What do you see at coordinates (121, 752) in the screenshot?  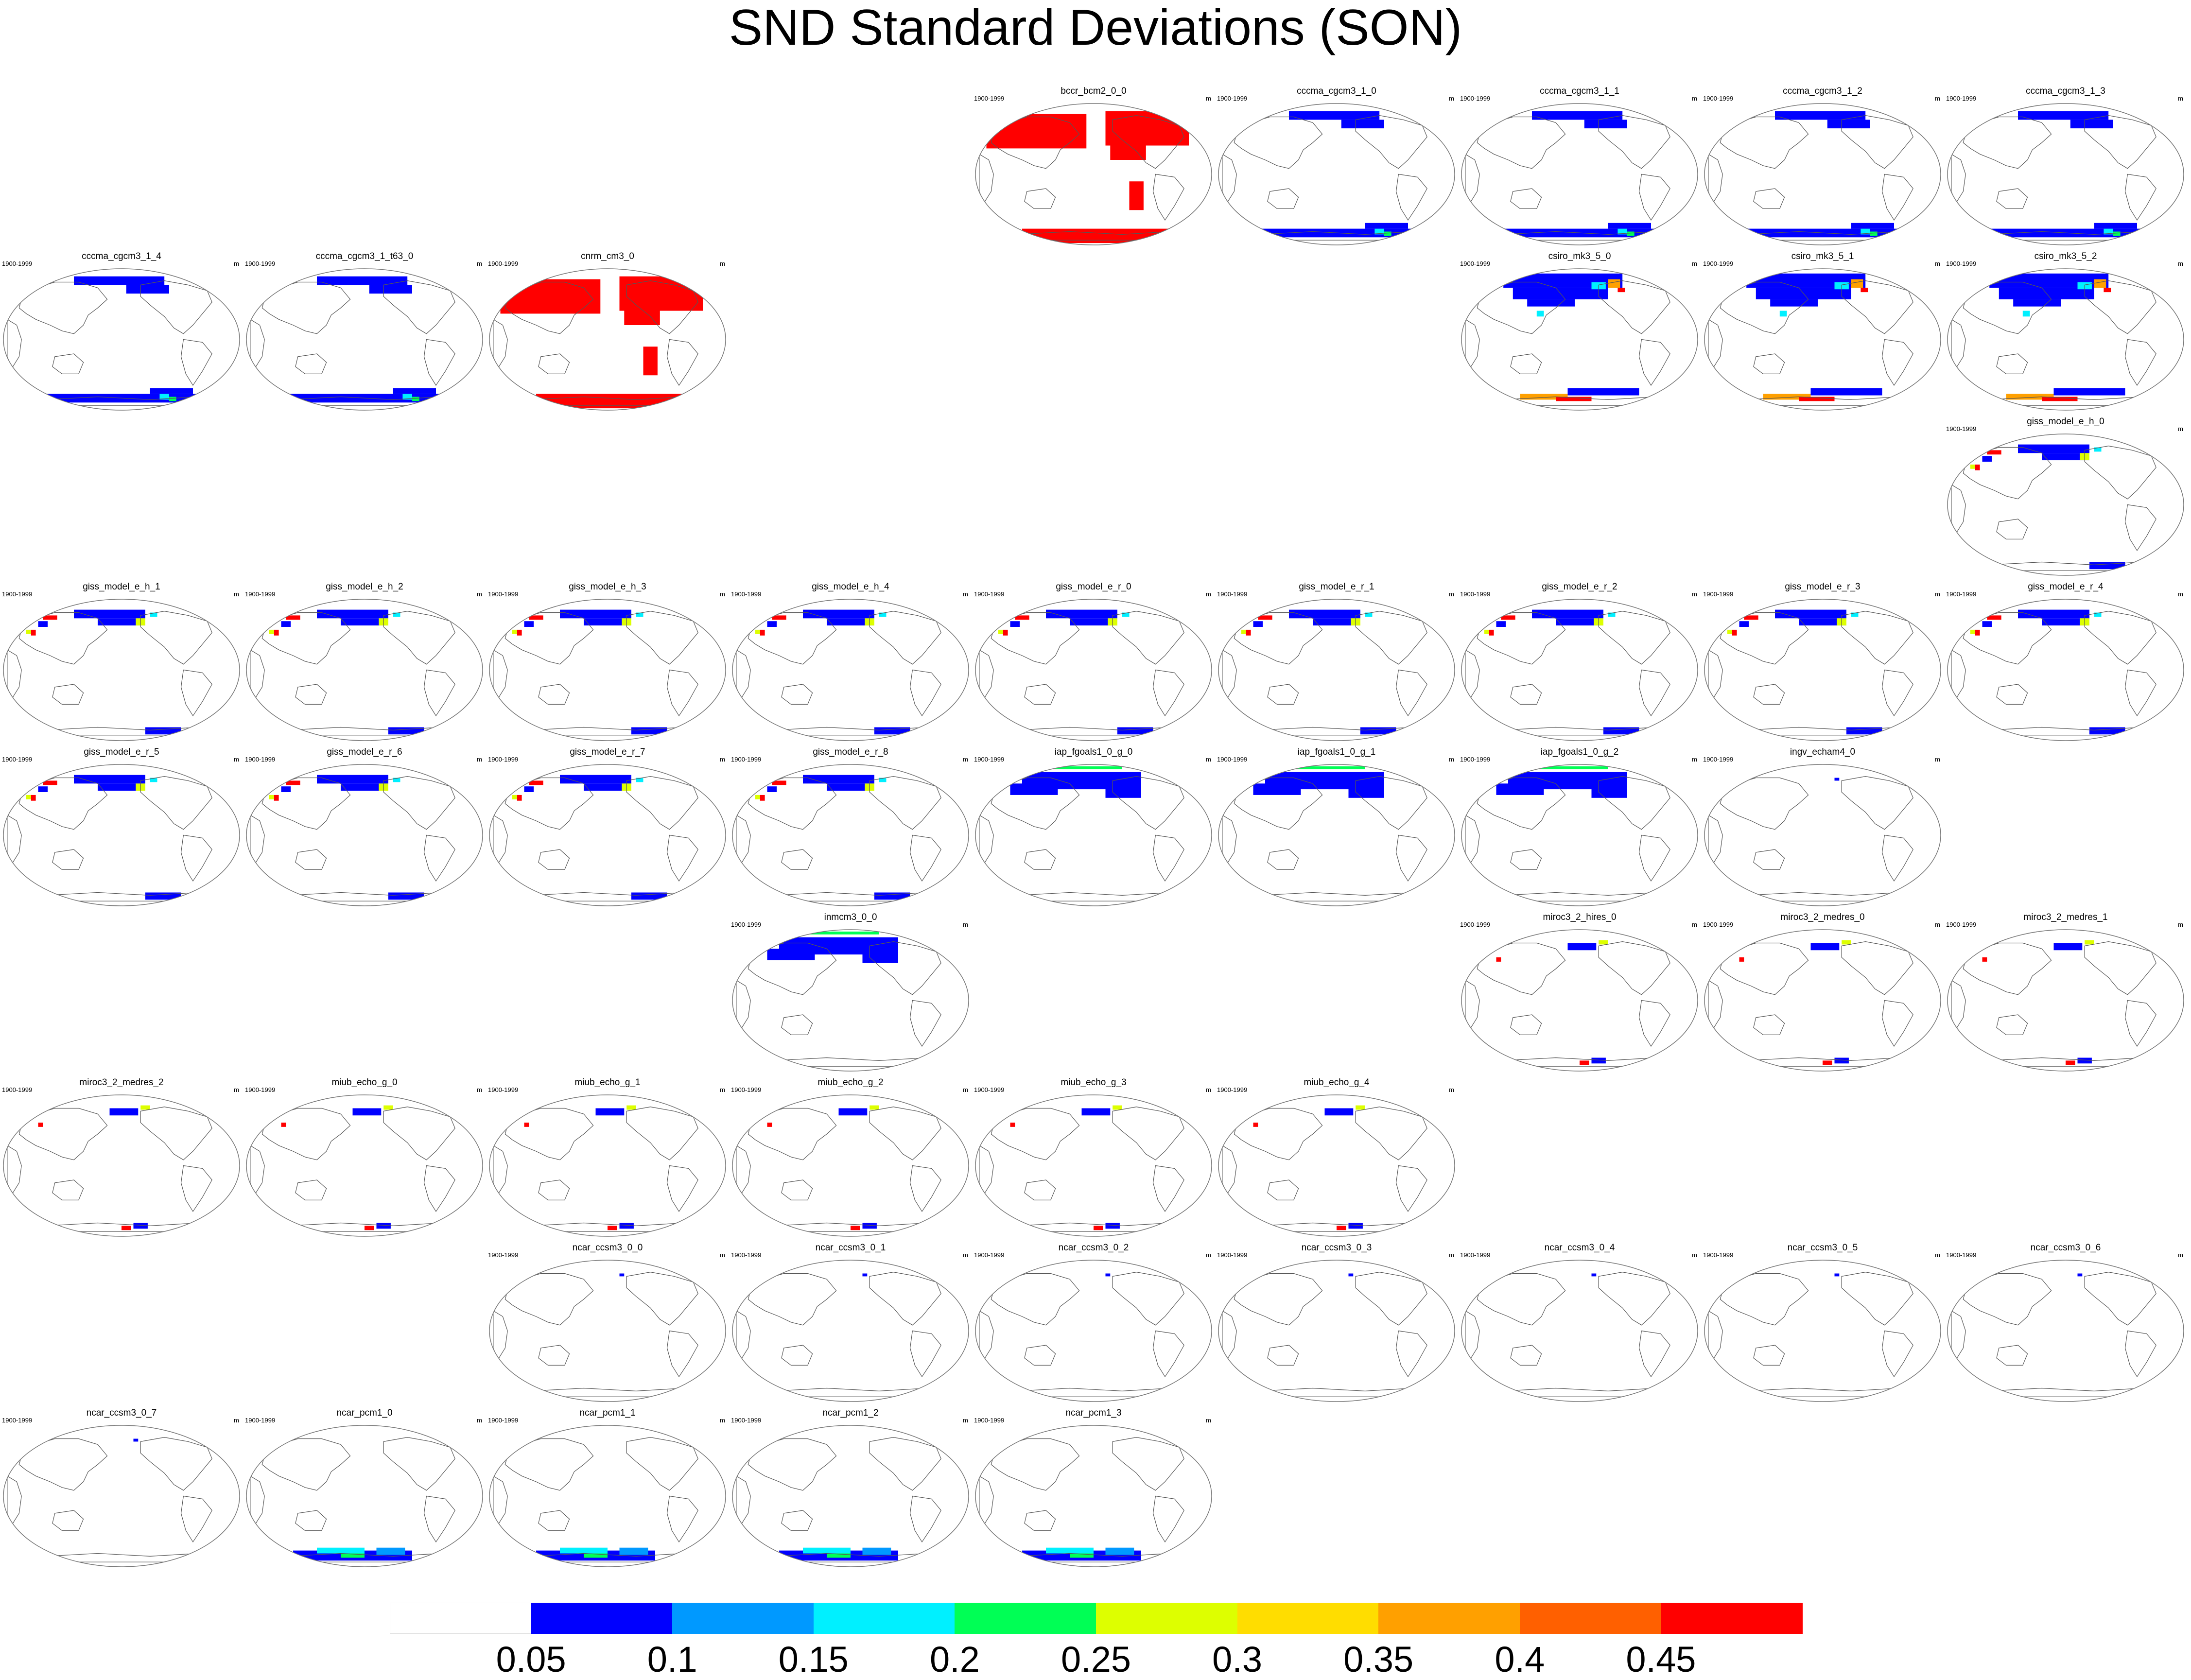 I see `panel-title: giss_model_e_r_5` at bounding box center [121, 752].